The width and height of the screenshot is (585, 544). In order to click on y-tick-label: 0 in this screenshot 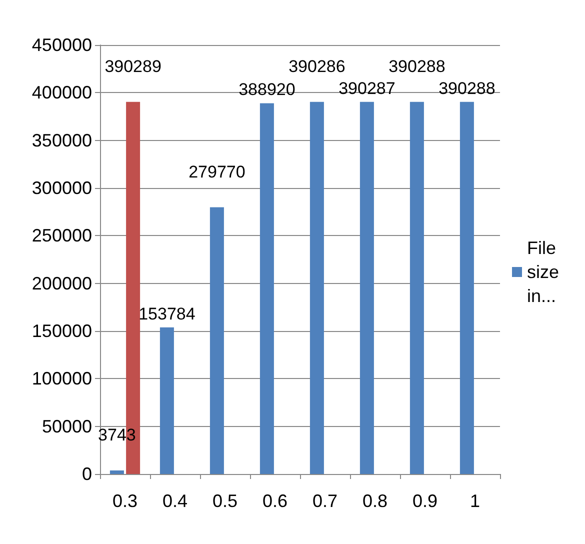, I will do `click(87, 474)`.